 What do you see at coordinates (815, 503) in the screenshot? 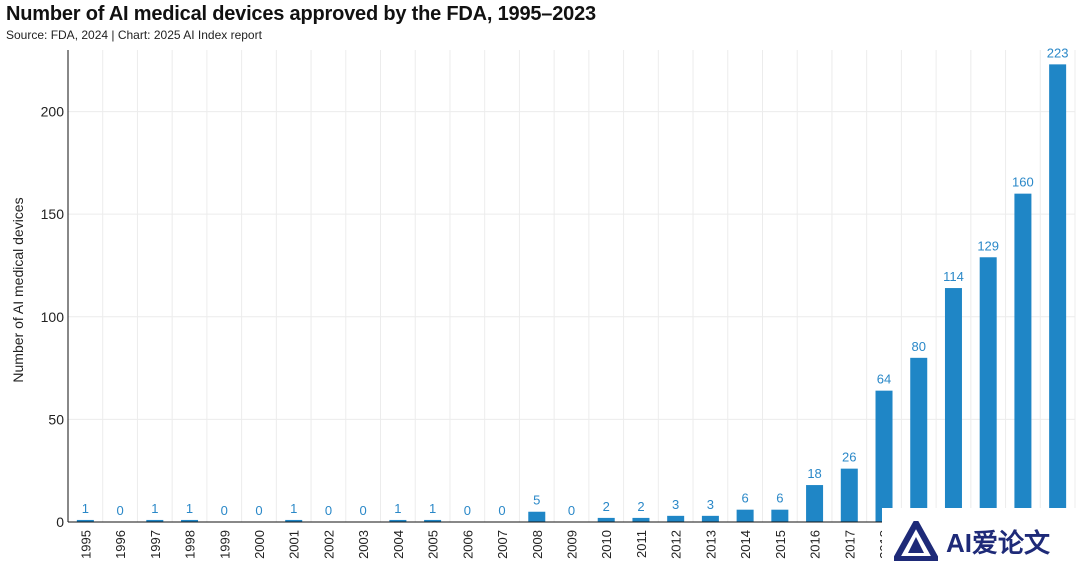
I see `bar-2016` at bounding box center [815, 503].